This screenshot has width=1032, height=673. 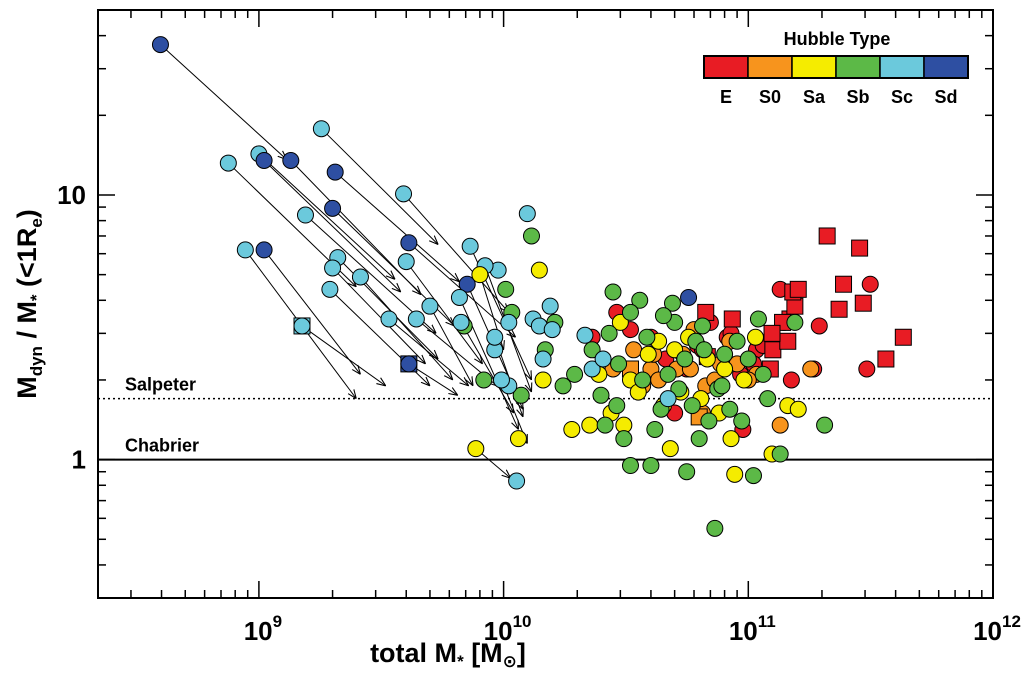 What do you see at coordinates (814, 67) in the screenshot?
I see `legend-swatch-sa` at bounding box center [814, 67].